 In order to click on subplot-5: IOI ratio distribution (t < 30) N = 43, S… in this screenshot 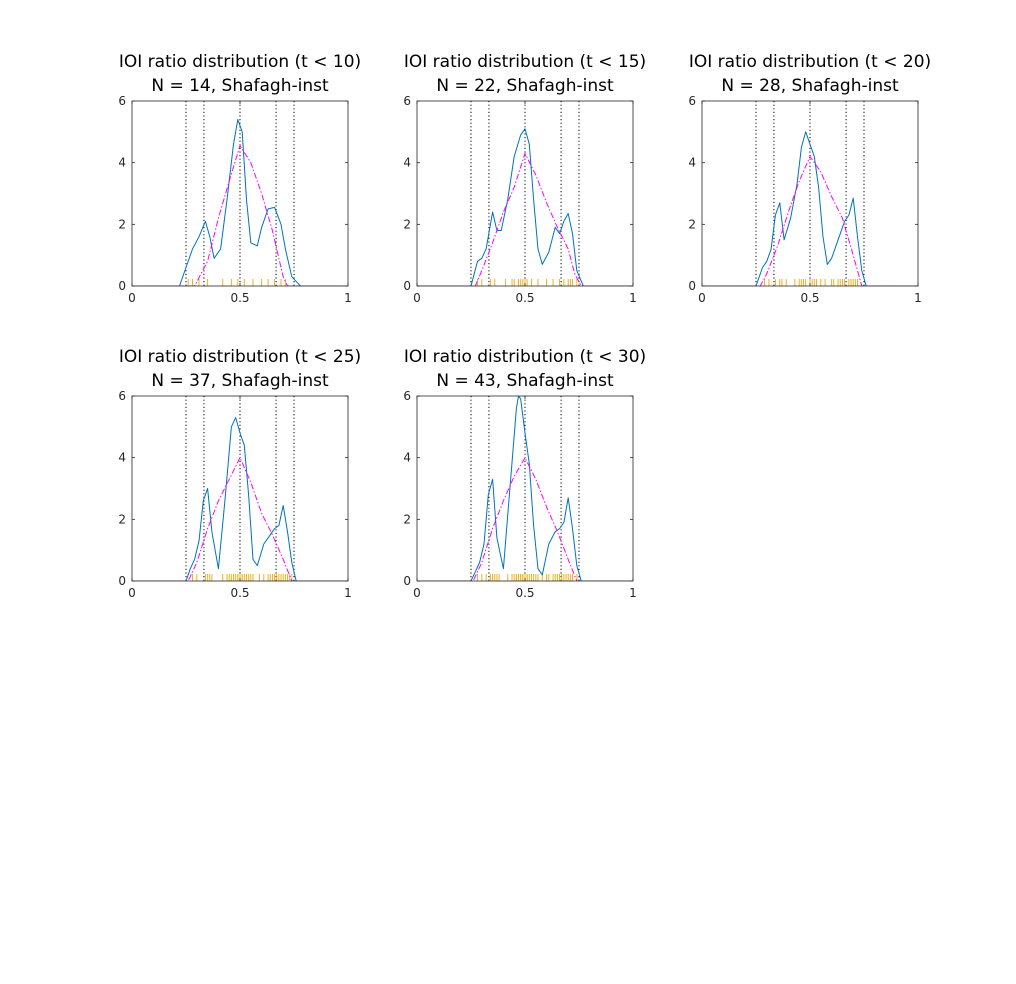, I will do `click(524, 473)`.